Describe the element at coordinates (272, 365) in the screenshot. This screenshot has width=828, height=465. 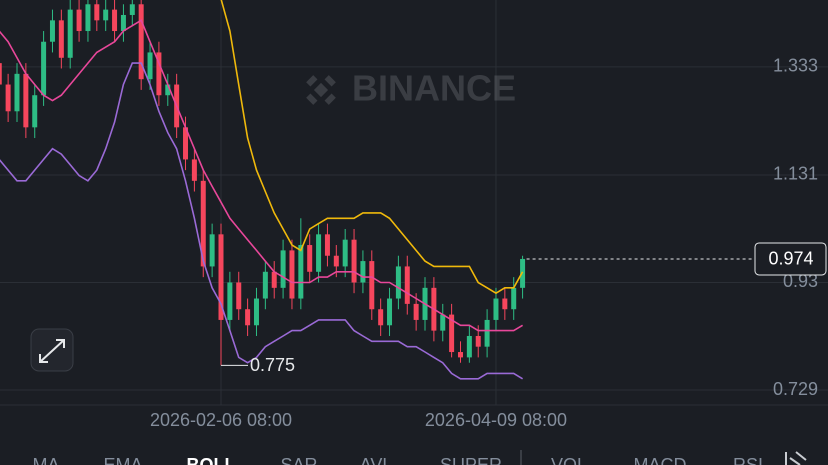
I see `low-marker-label: 0.775` at that location.